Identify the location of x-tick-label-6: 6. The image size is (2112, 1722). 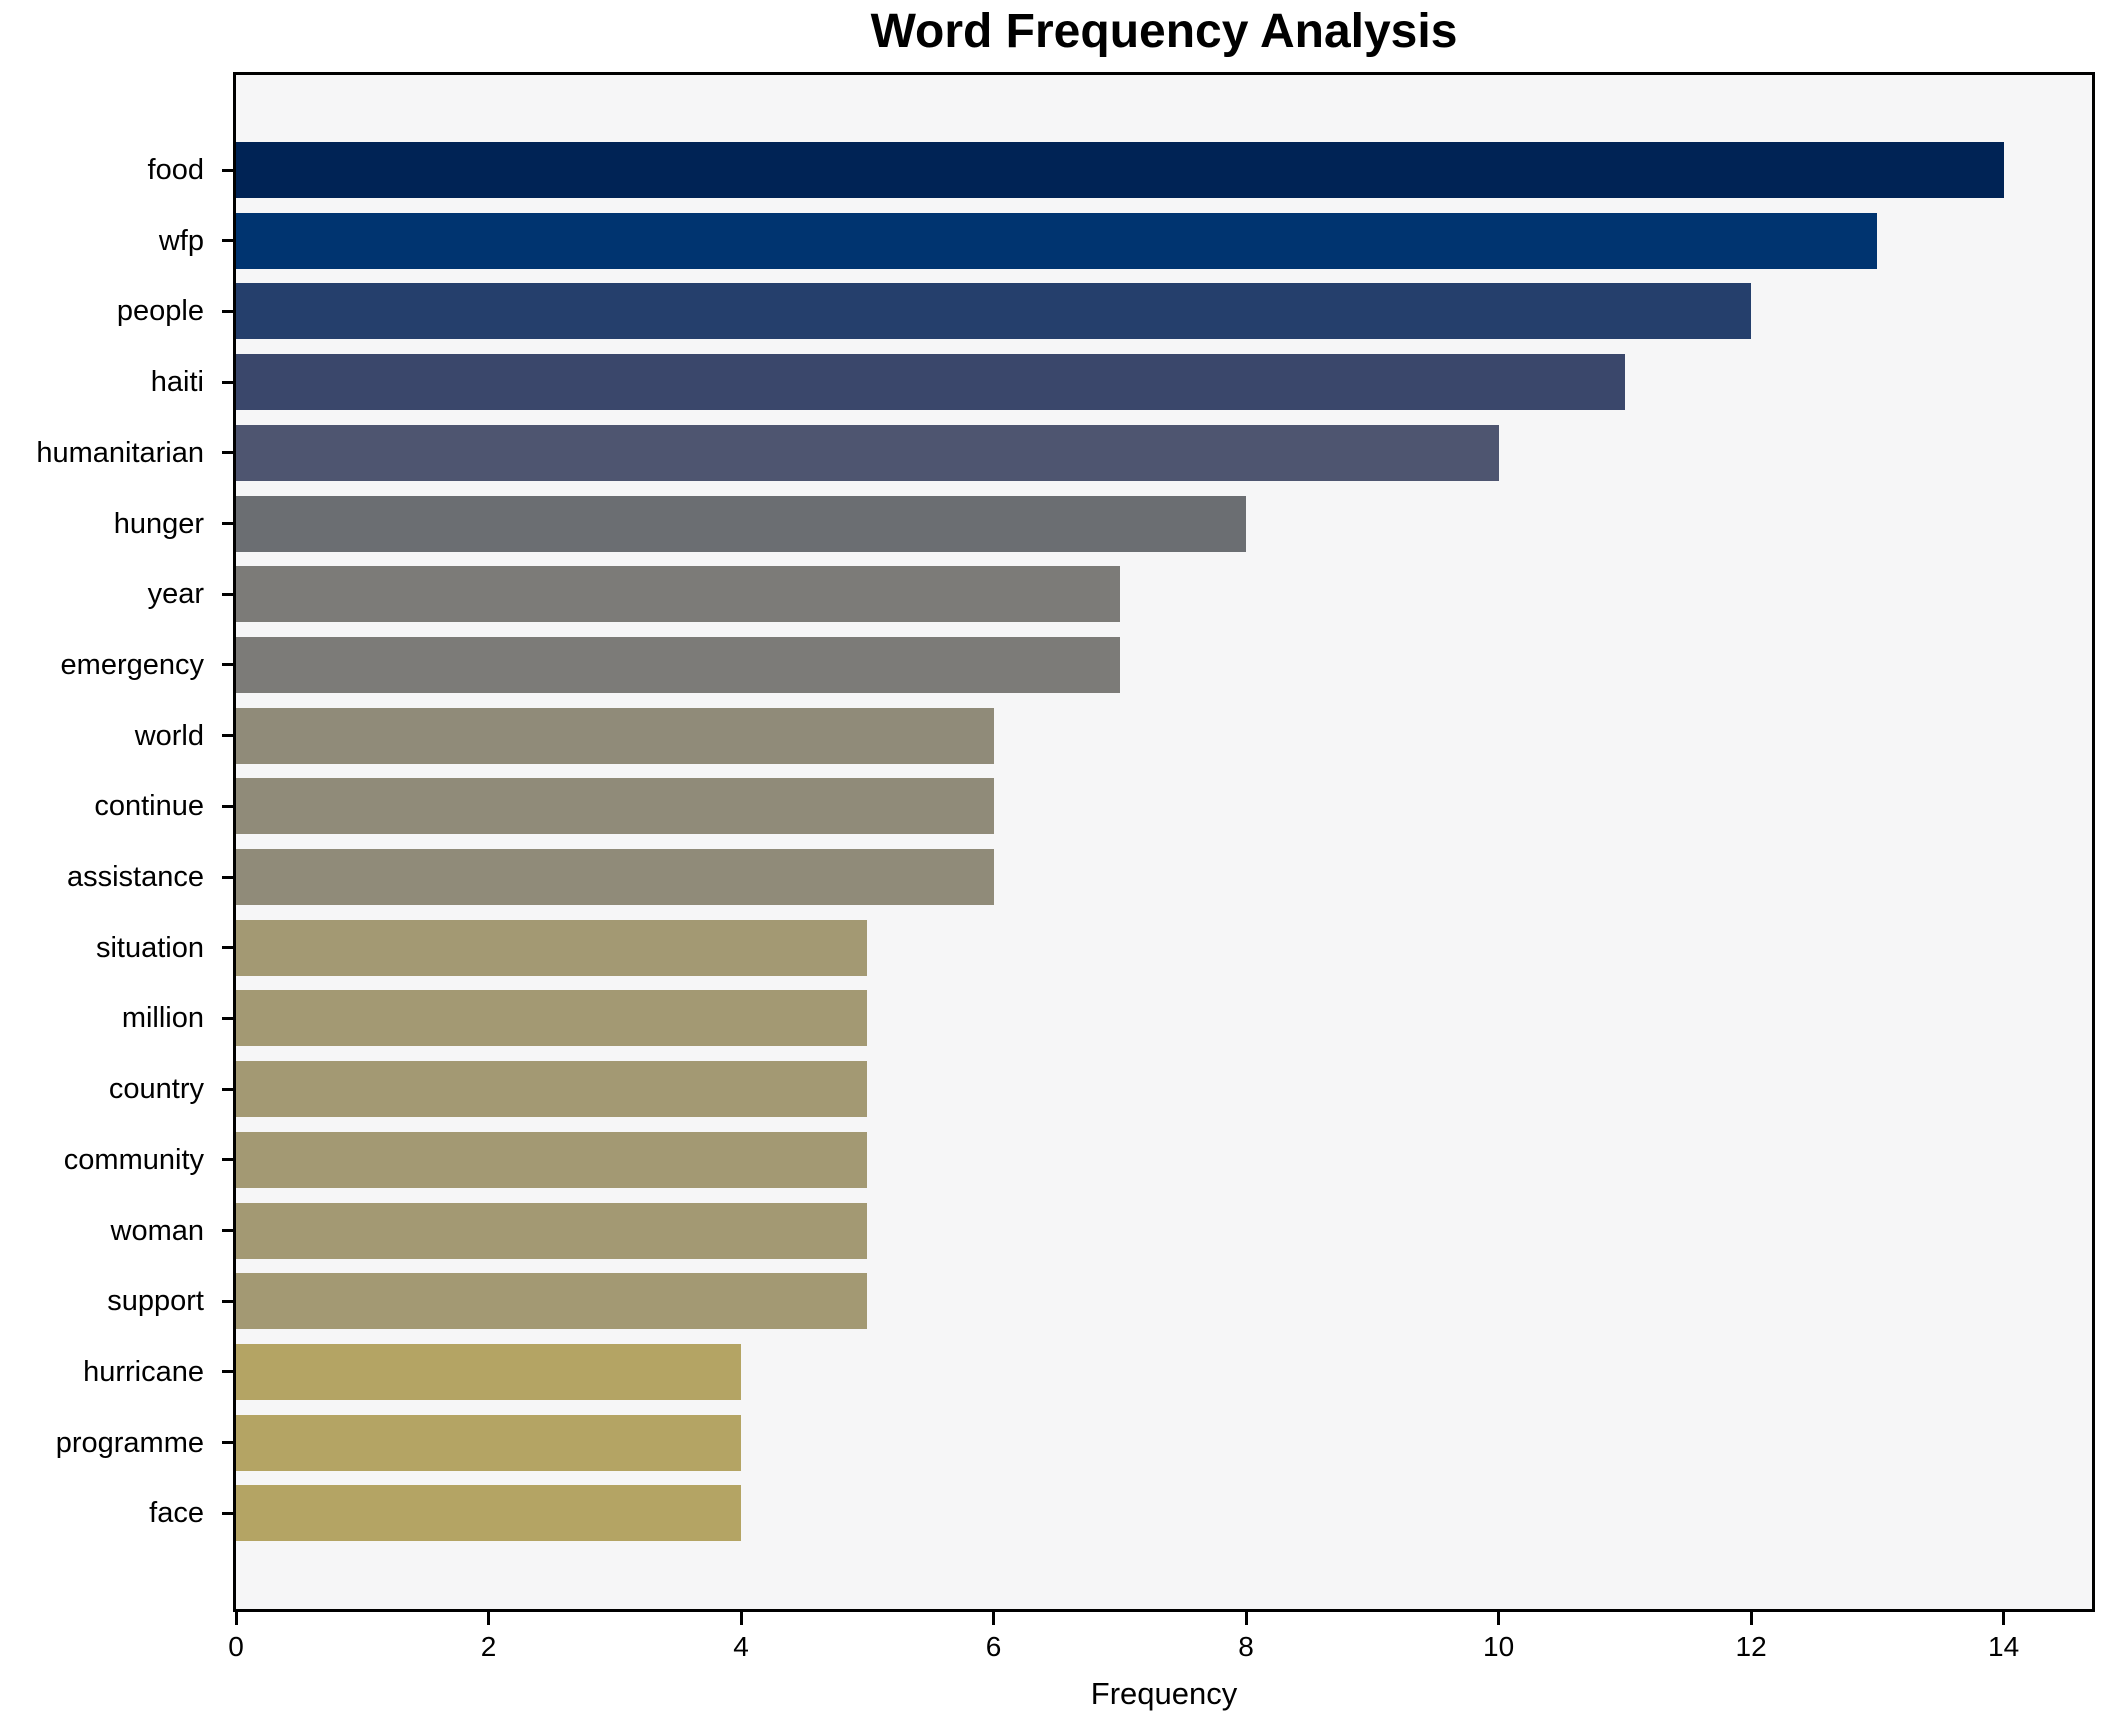
(993, 1646).